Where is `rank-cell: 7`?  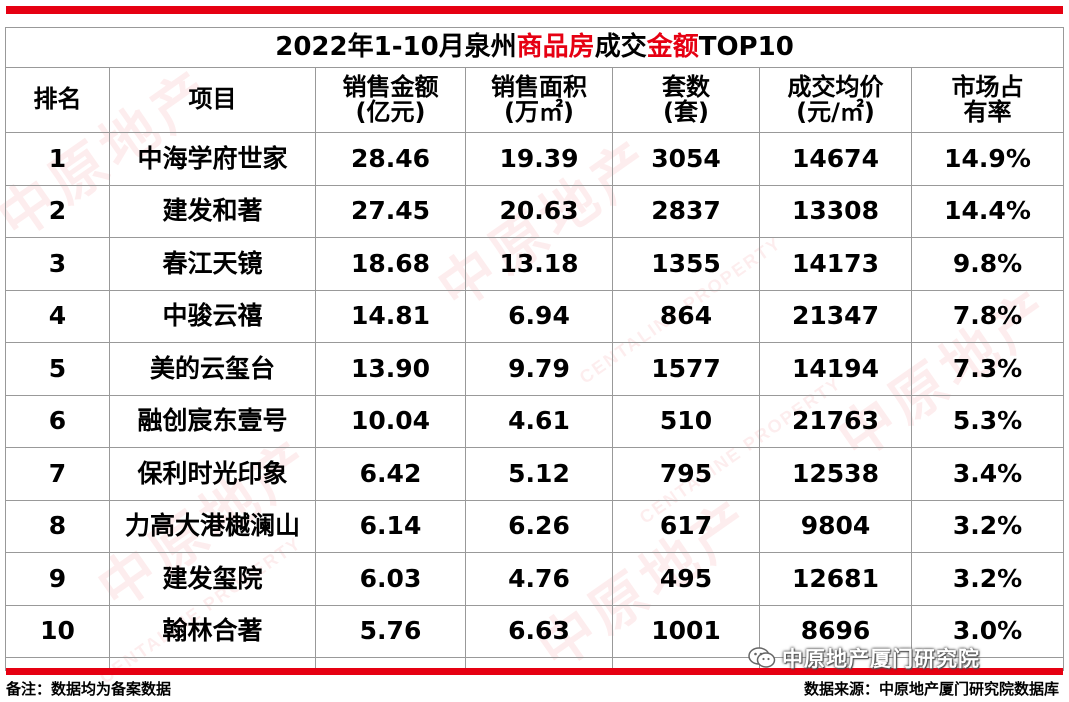 rank-cell: 7 is located at coordinates (57, 474).